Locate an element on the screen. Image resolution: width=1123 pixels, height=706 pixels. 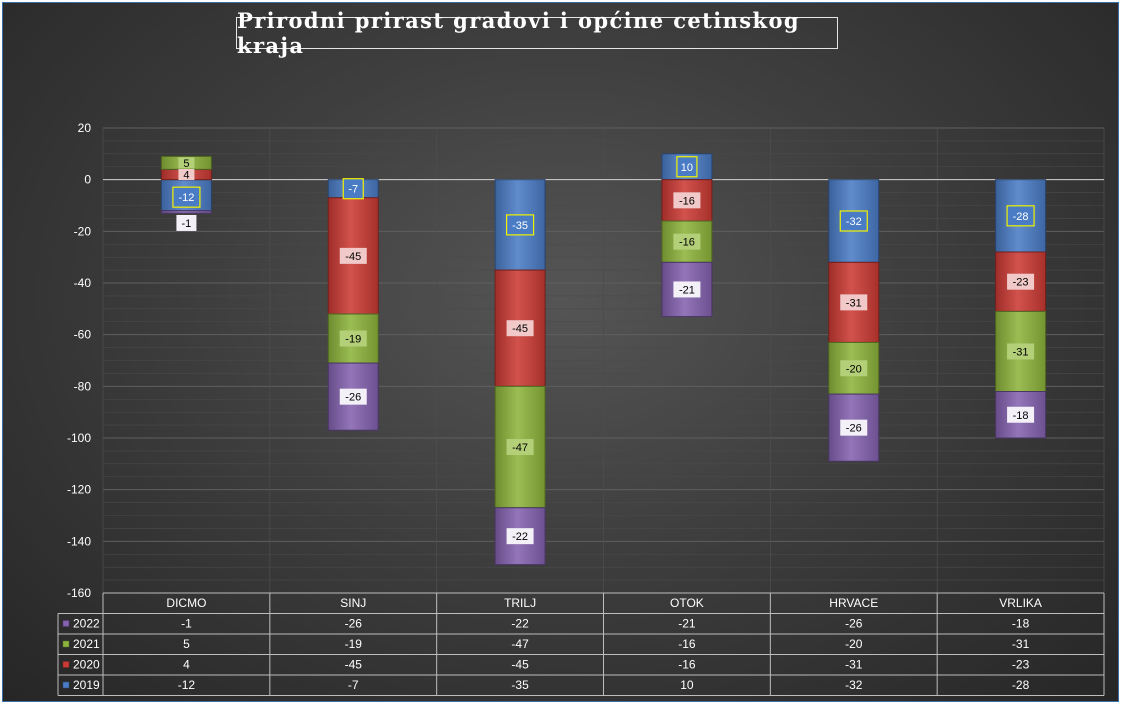
category-label: DICMO is located at coordinates (186, 603).